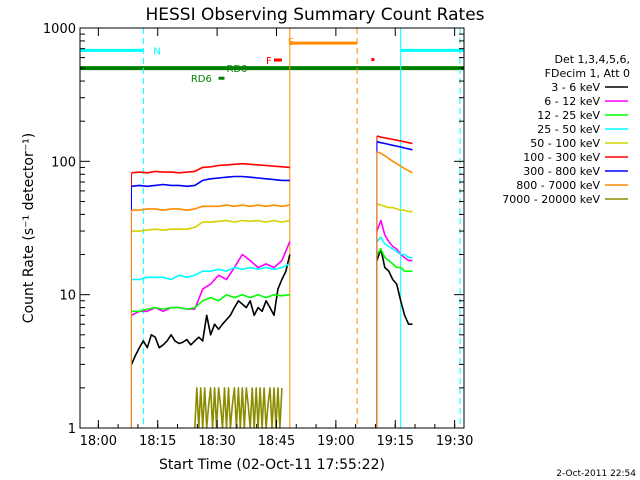  I want to click on chart-title: HESSI Observing Summary Count Rates, so click(314, 15).